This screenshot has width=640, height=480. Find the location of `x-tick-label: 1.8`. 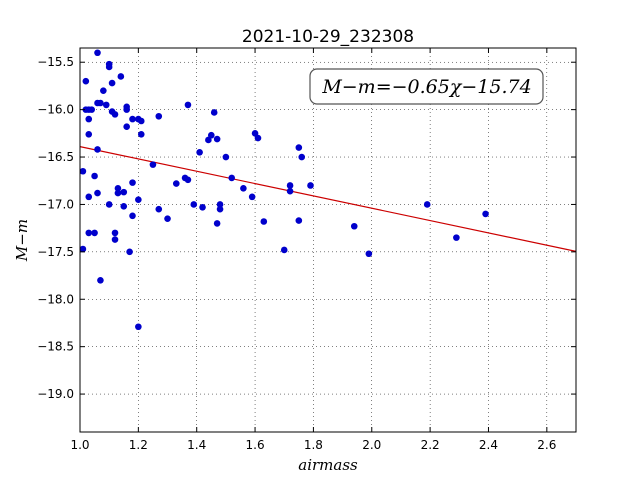

x-tick-label: 1.8 is located at coordinates (313, 445).